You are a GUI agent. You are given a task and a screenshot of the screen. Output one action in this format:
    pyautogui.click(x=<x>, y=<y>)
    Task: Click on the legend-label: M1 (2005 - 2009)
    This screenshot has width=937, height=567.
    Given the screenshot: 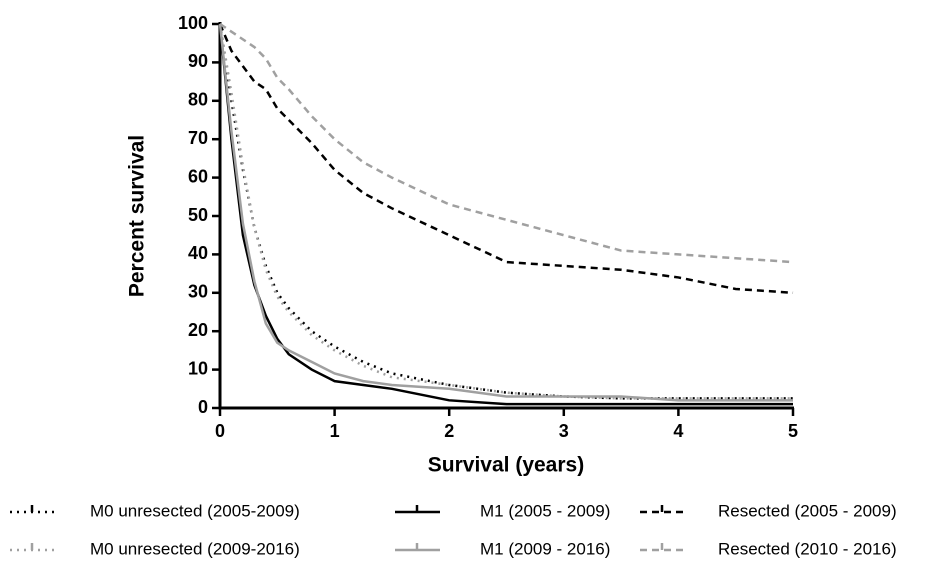 What is the action you would take?
    pyautogui.click(x=545, y=510)
    